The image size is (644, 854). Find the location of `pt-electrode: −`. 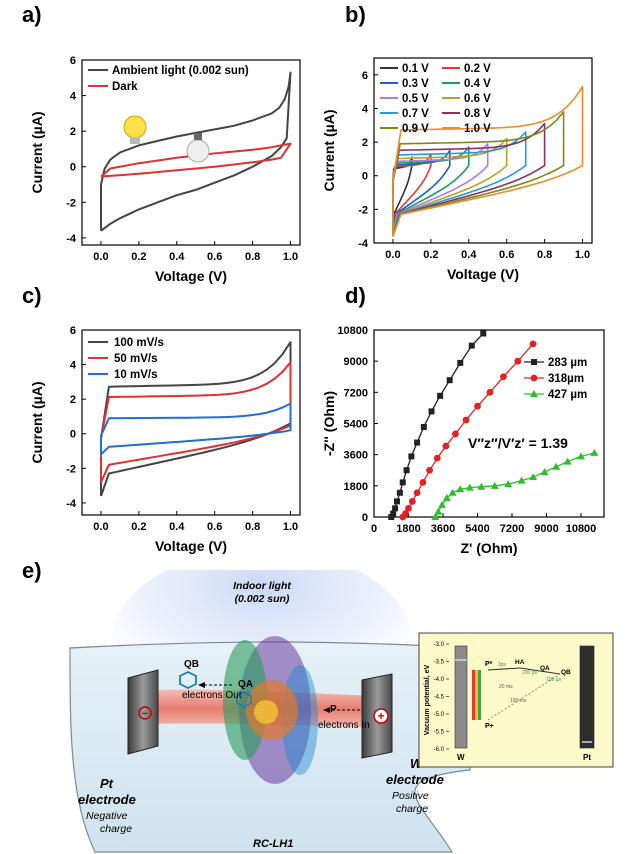

pt-electrode: − is located at coordinates (143, 712).